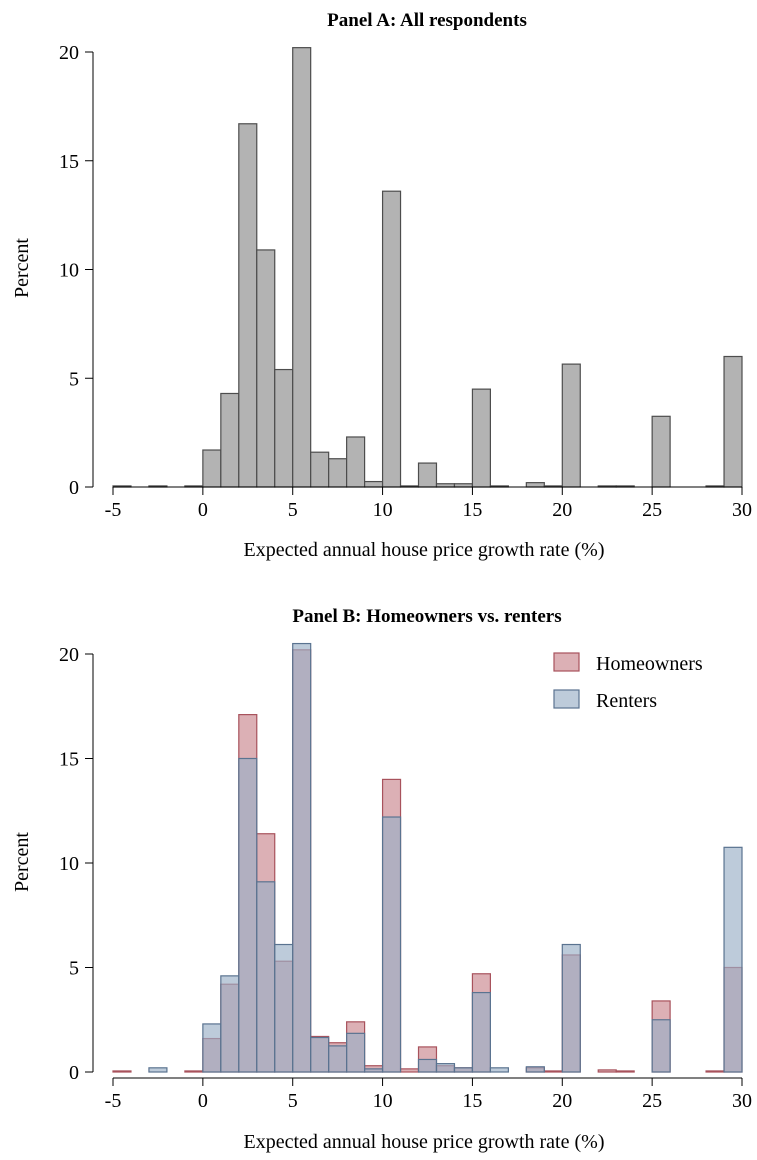 This screenshot has width=757, height=1160. I want to click on panel-b-title: Panel B: Homeowners vs. renters, so click(426, 616).